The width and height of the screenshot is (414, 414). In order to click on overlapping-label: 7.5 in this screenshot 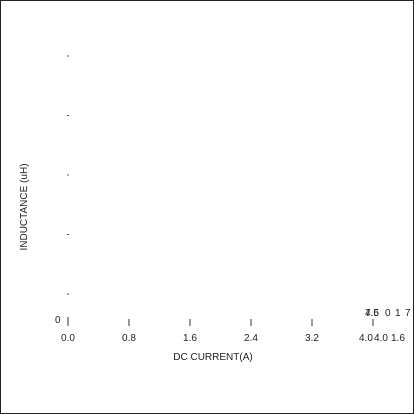, I will do `click(372, 313)`.